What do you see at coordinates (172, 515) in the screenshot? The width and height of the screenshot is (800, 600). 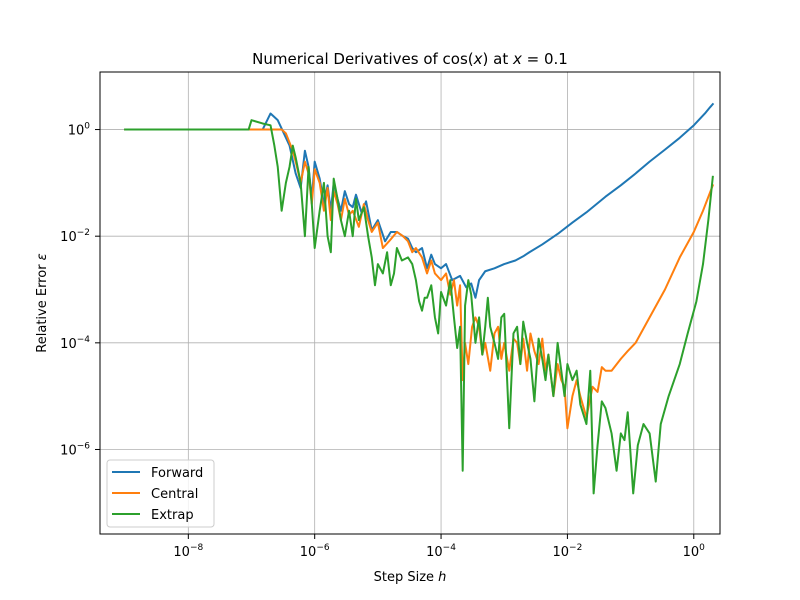 I see `legend-label-extrap: Extrap` at bounding box center [172, 515].